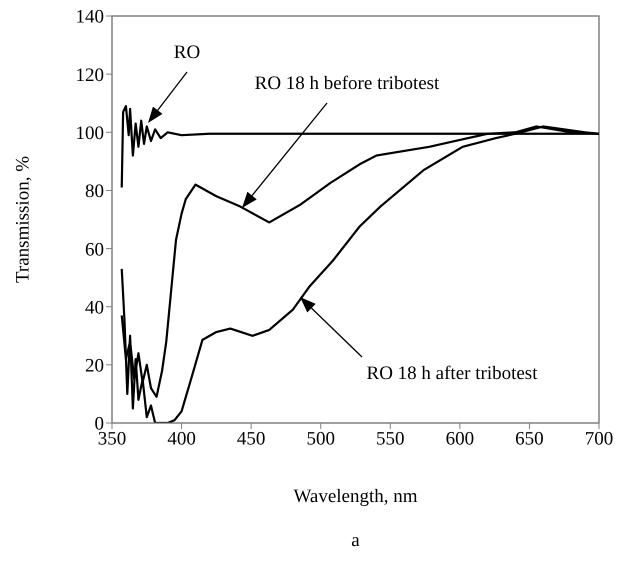 Image resolution: width=632 pixels, height=564 pixels. Describe the element at coordinates (94, 191) in the screenshot. I see `y-tick-label: 80` at that location.